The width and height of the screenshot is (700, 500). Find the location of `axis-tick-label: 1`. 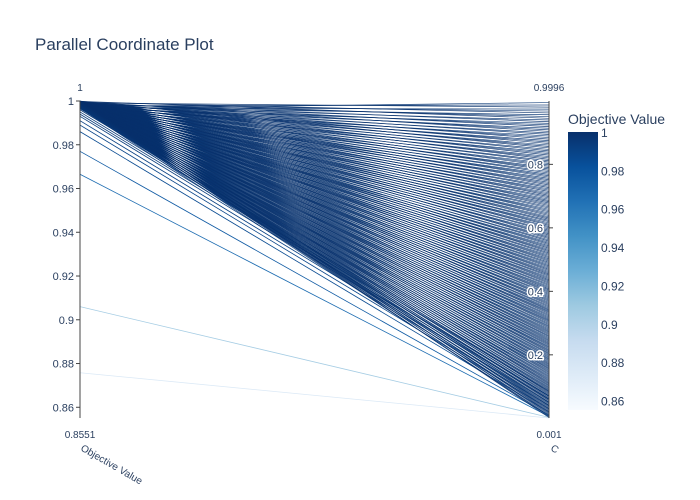

axis-tick-label: 1 is located at coordinates (71, 102).